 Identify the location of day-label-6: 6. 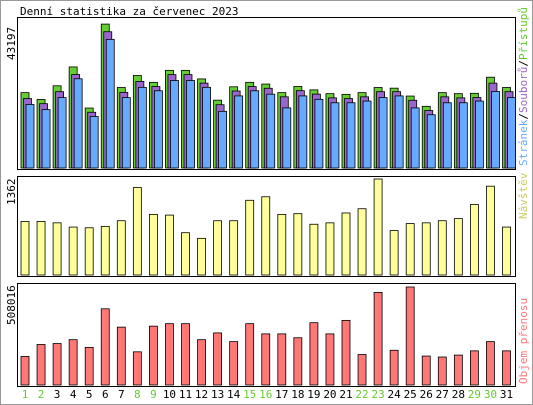
(105, 394).